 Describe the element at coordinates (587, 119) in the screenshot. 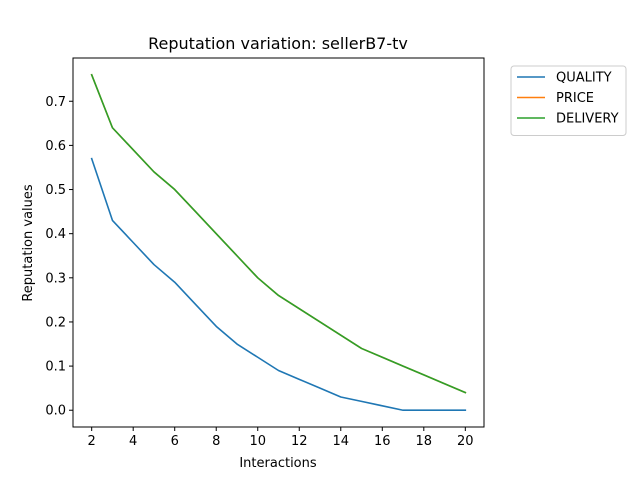

I see `legend-label-delivery: DELIVERY` at that location.